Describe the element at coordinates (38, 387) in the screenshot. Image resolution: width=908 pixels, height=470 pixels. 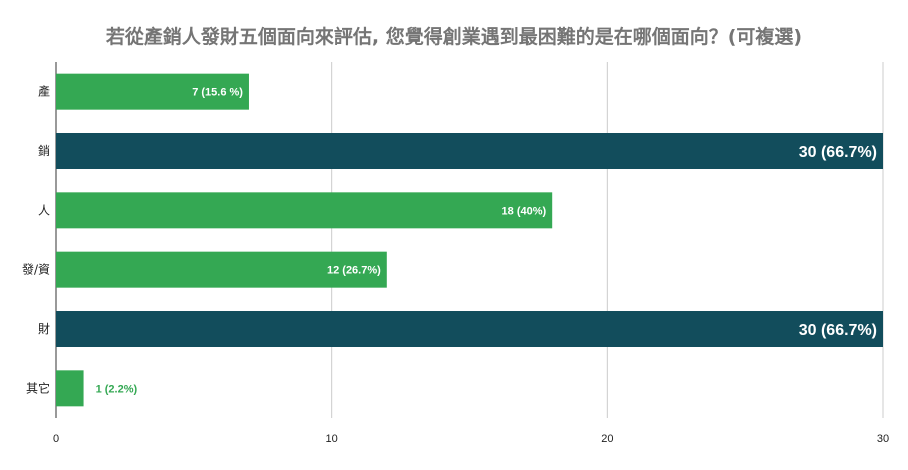
I see `category-label-5: 其它` at that location.